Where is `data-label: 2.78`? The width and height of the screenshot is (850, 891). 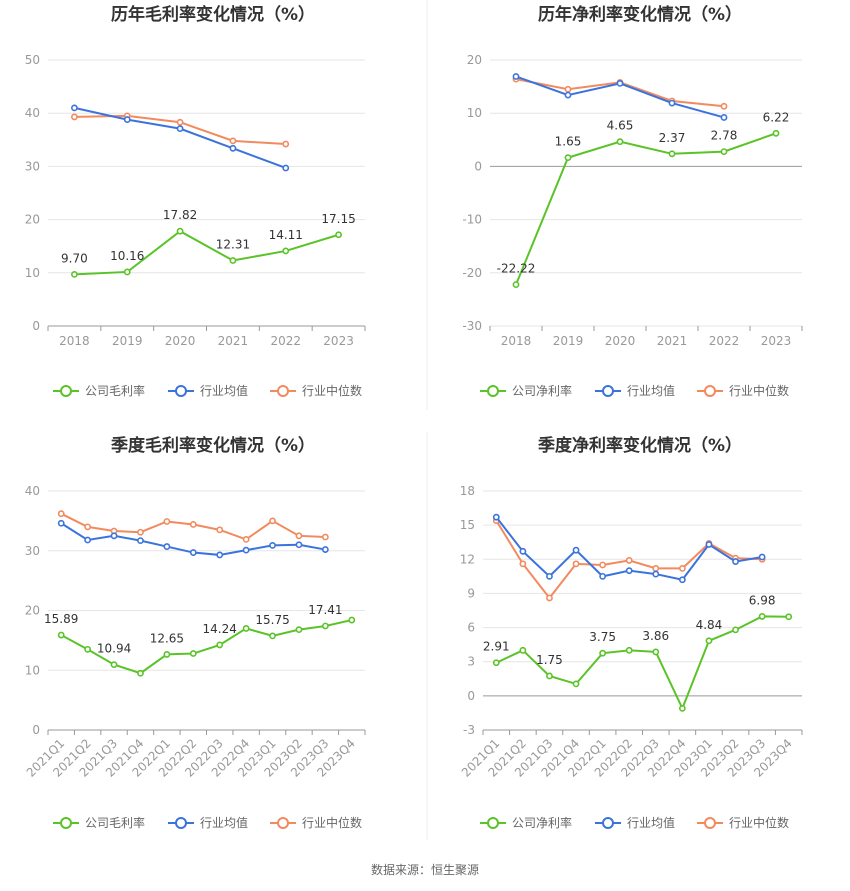 data-label: 2.78 is located at coordinates (724, 136).